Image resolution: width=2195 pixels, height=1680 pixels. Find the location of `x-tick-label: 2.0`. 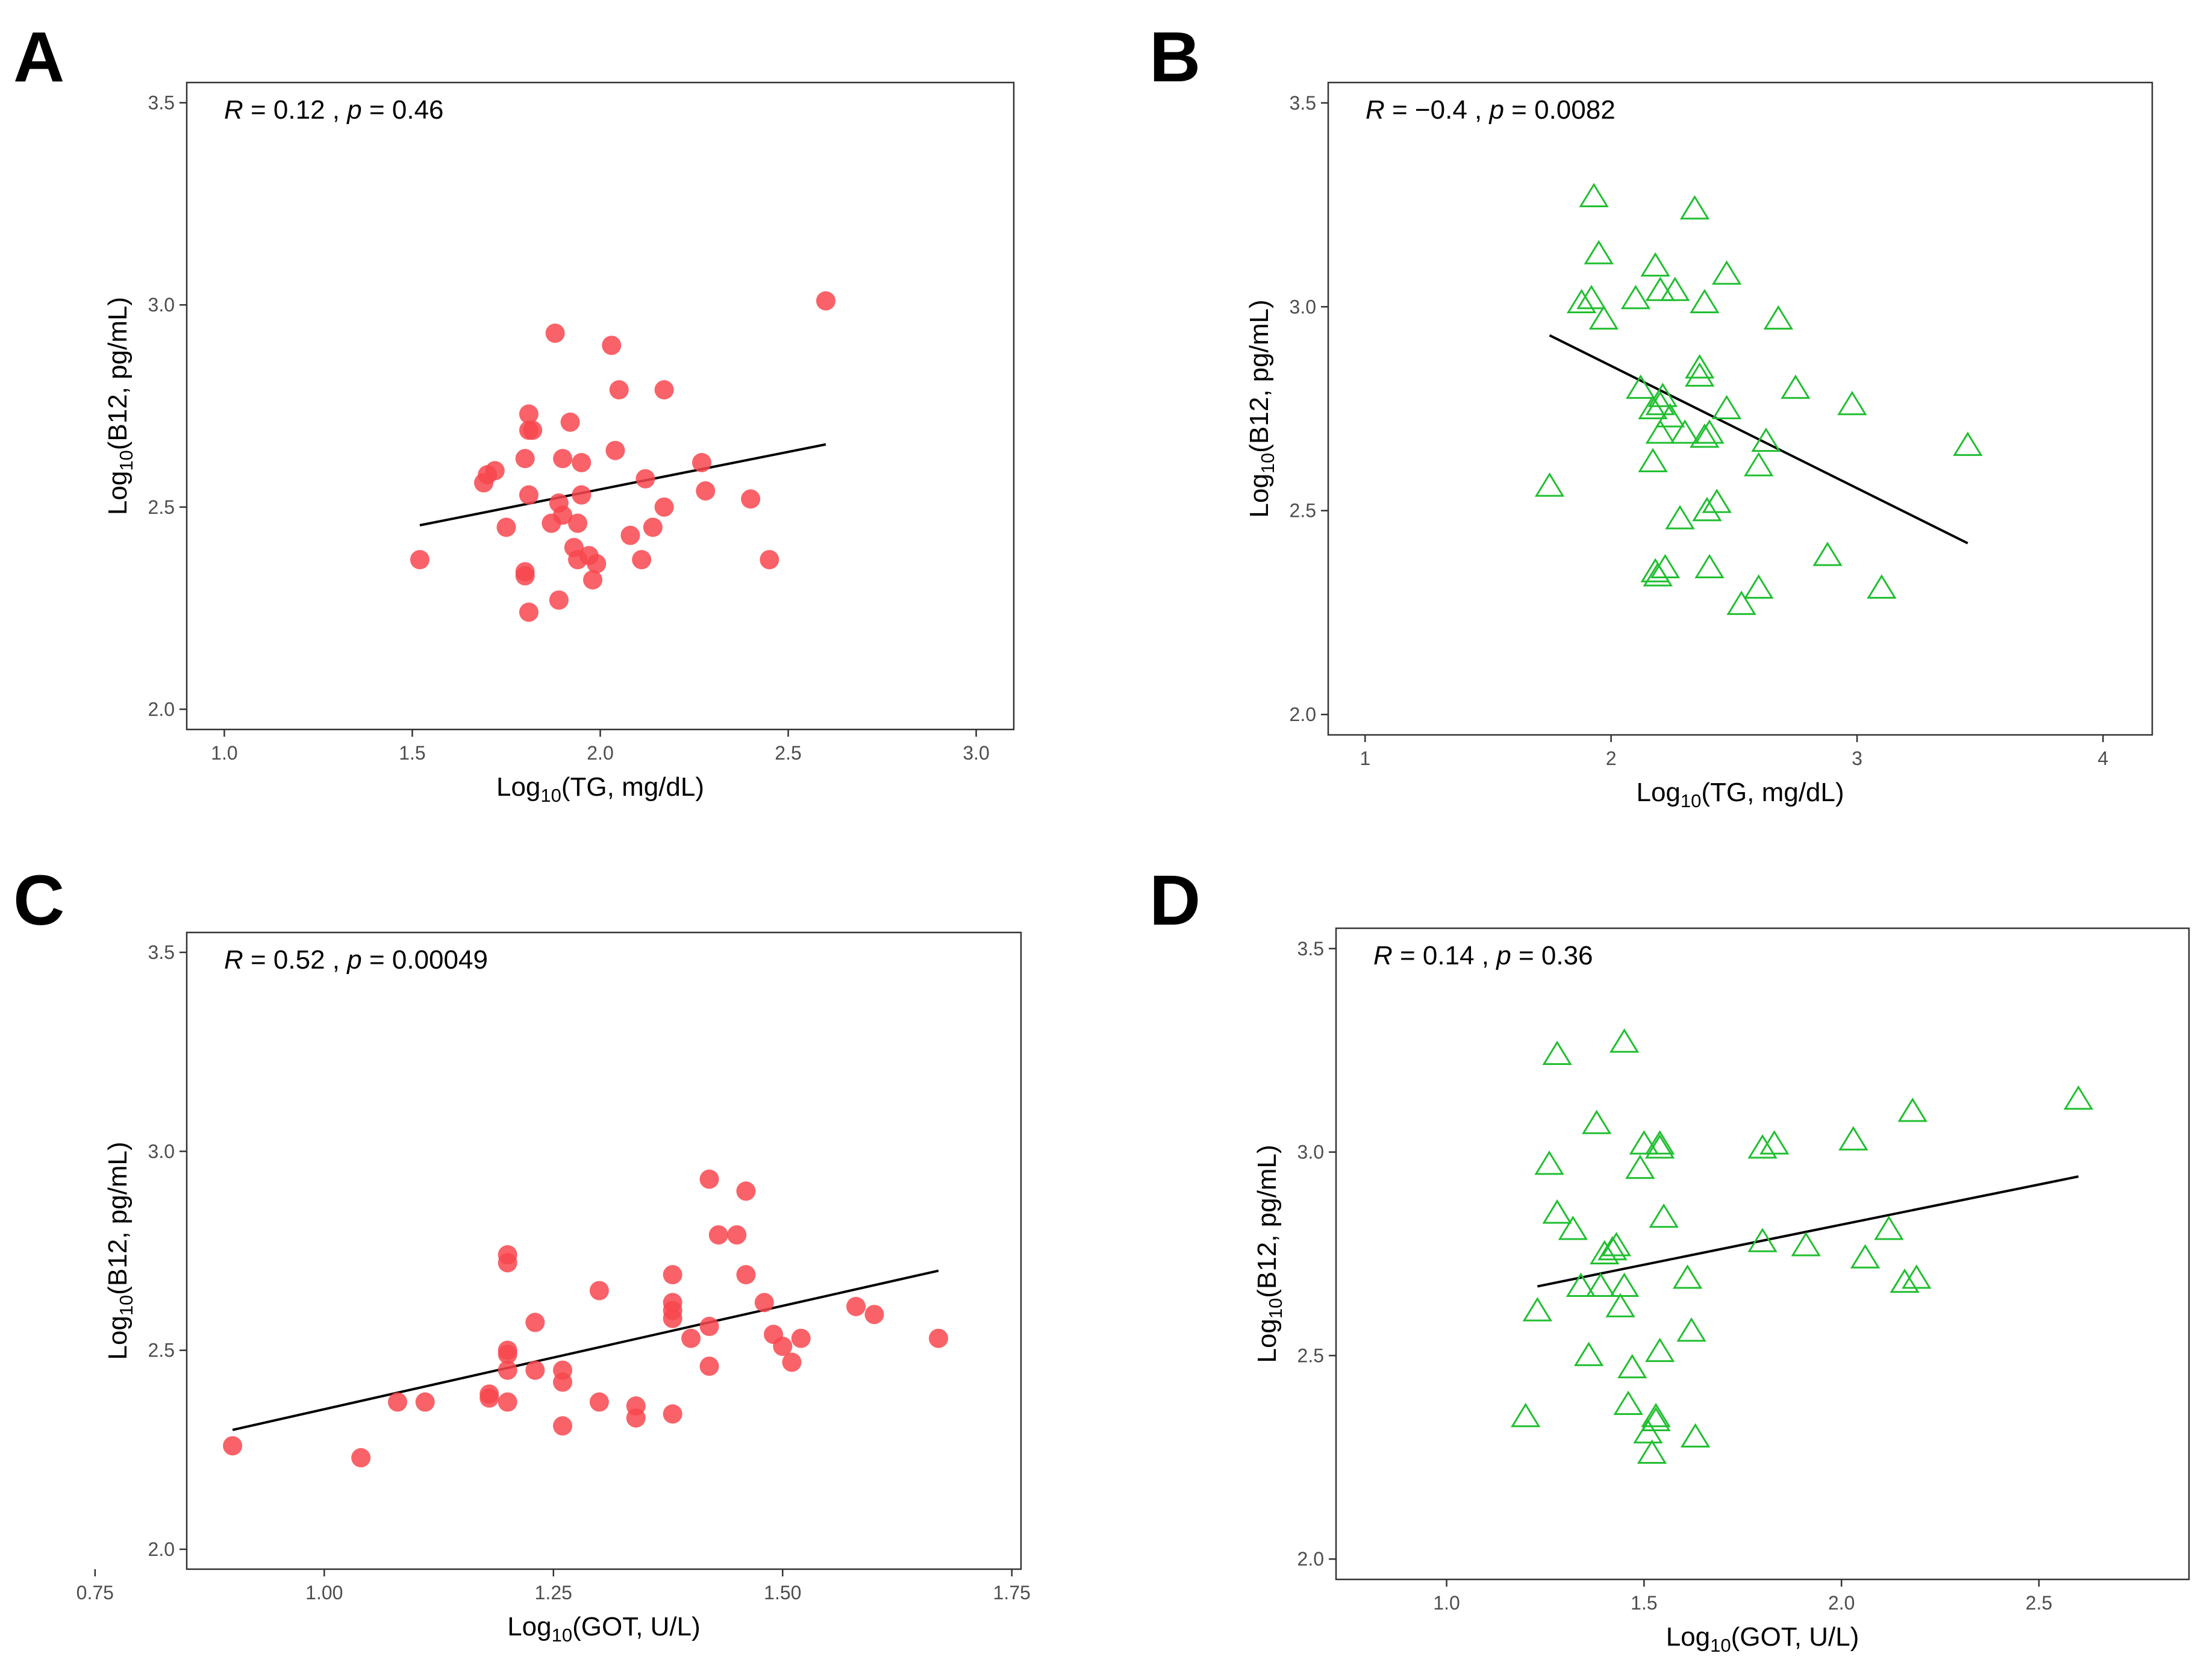

x-tick-label: 2.0 is located at coordinates (600, 753).